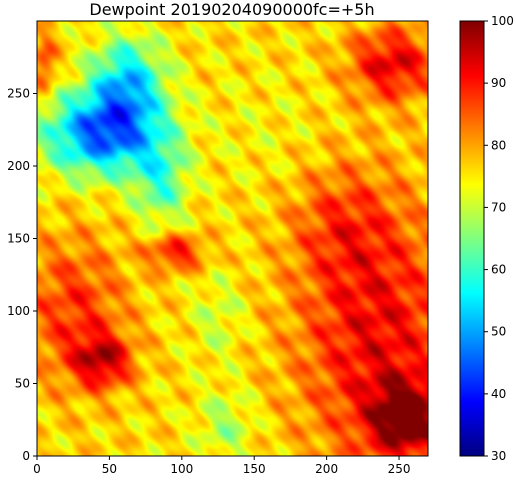 The height and width of the screenshot is (480, 516). Describe the element at coordinates (502, 21) in the screenshot. I see `colorbar-tick-label: 100` at that location.